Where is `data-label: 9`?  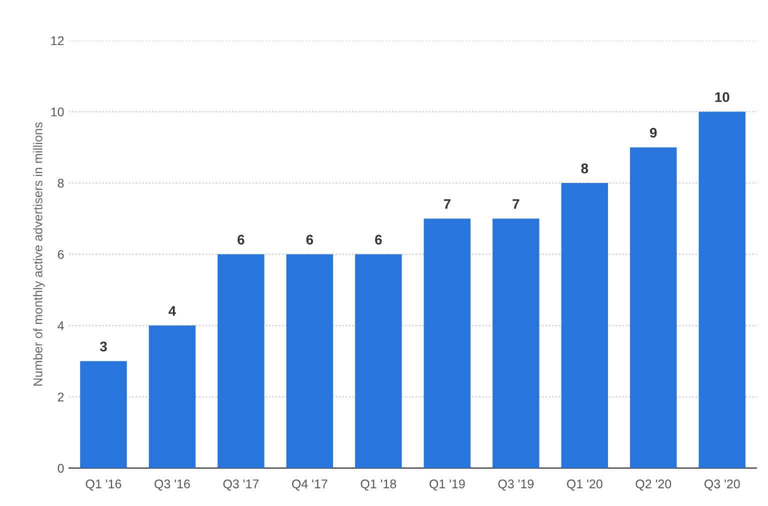 data-label: 9 is located at coordinates (653, 133).